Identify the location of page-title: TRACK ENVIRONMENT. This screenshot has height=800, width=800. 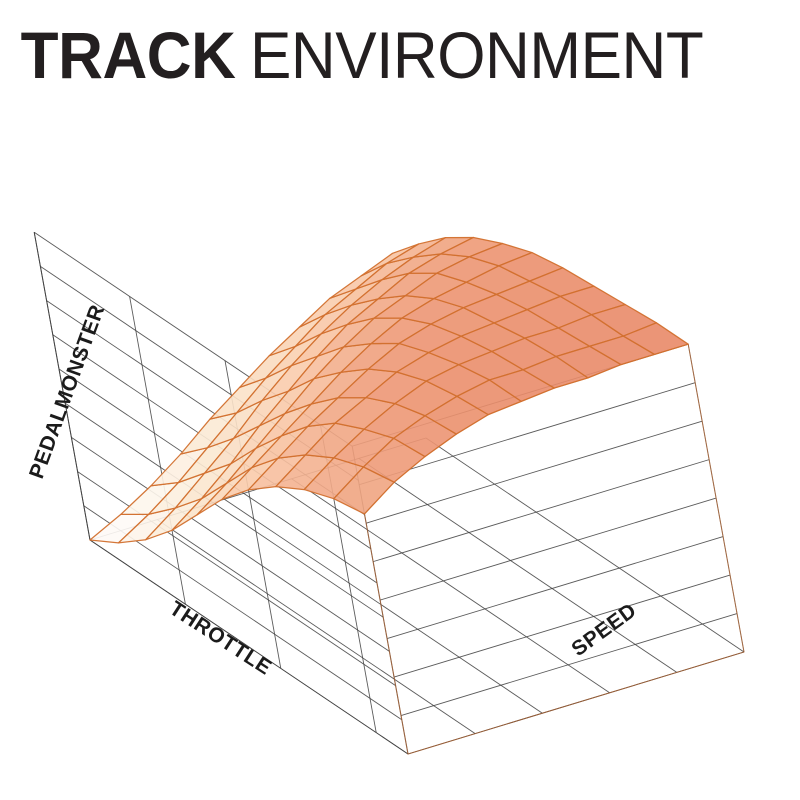
(400, 62).